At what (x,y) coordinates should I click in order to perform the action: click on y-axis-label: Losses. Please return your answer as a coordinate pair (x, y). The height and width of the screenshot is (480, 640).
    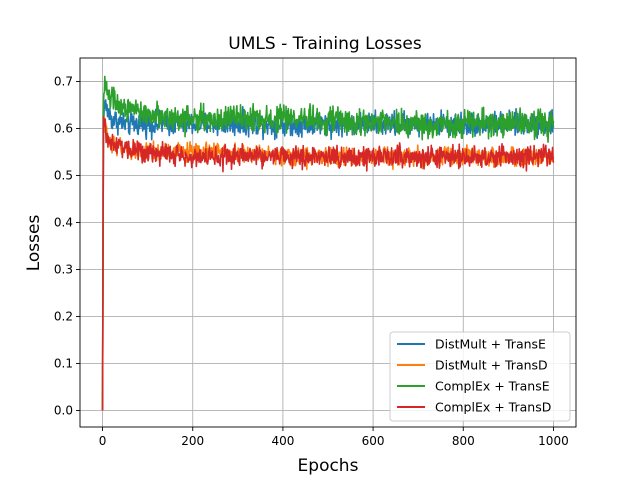
    Looking at the image, I should click on (34, 243).